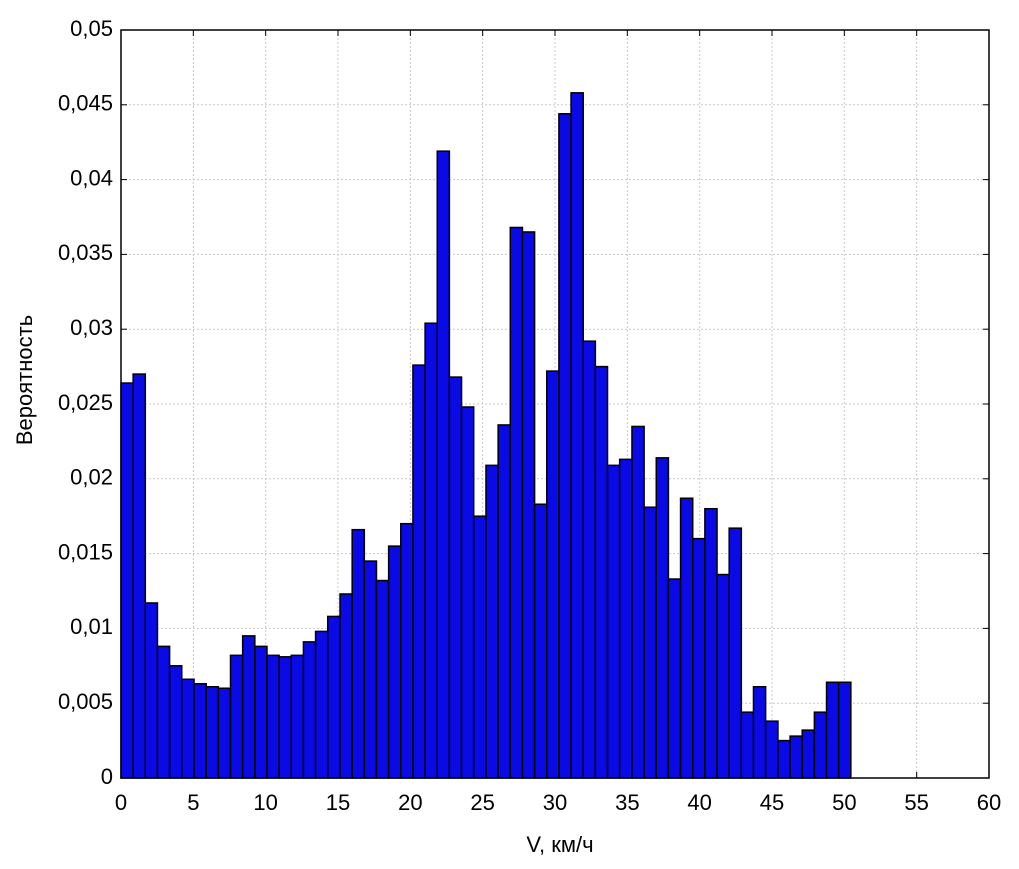 The width and height of the screenshot is (1019, 869). I want to click on x-tick-label: 40, so click(699, 802).